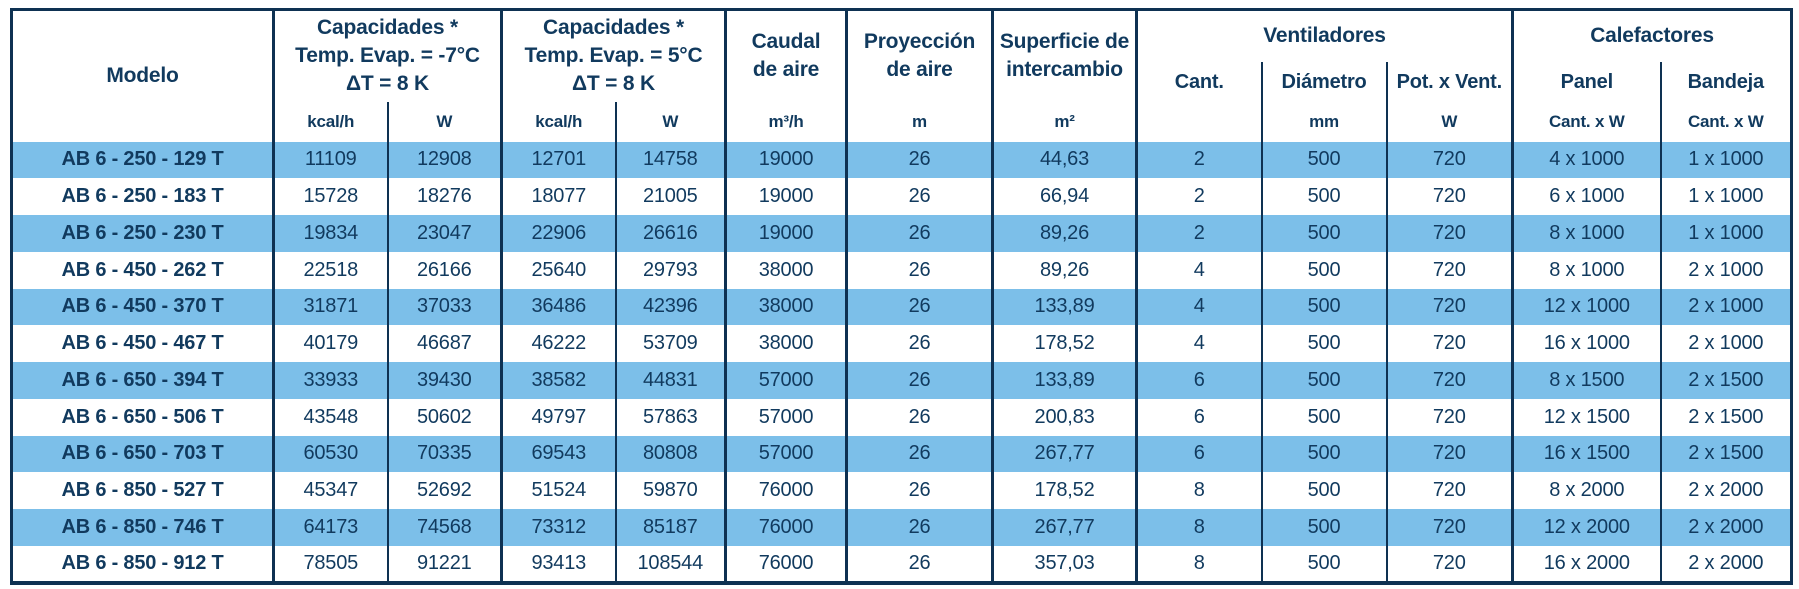  Describe the element at coordinates (1726, 232) in the screenshot. I see `data-cell: 1 x 1000` at that location.